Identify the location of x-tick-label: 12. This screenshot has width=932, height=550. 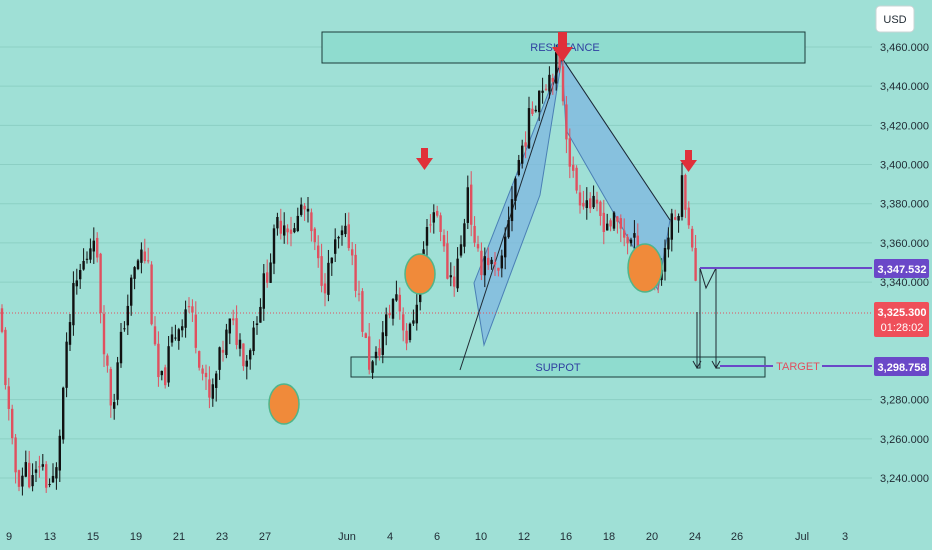
(524, 537).